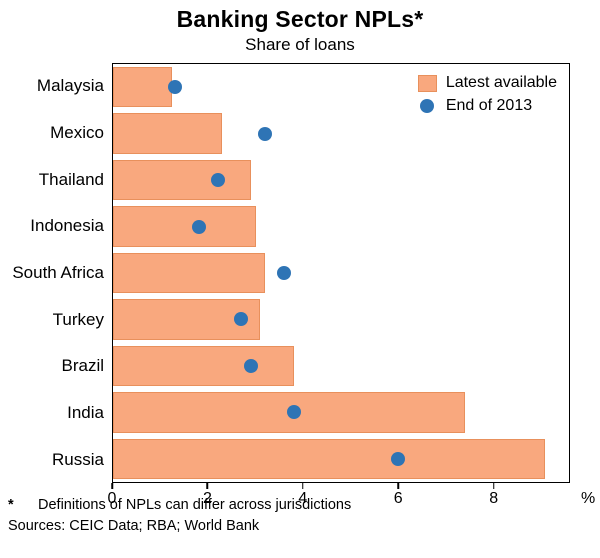 The width and height of the screenshot is (600, 558). Describe the element at coordinates (300, 19) in the screenshot. I see `chart-title: Banking Sector NPLs*` at that location.